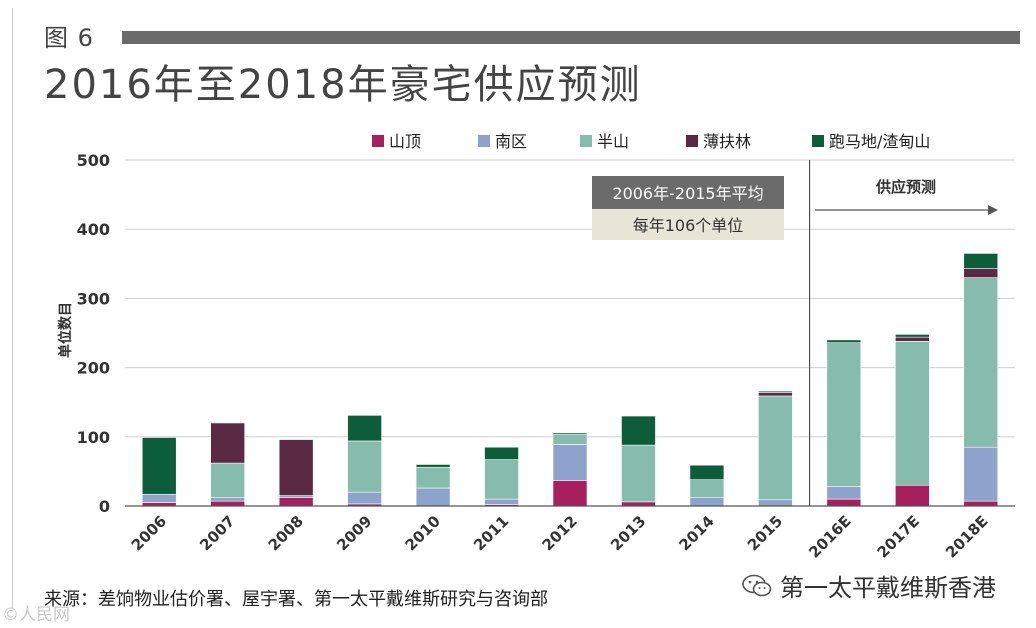 This screenshot has height=628, width=1036. I want to click on y-tick-label: 500, so click(93, 160).